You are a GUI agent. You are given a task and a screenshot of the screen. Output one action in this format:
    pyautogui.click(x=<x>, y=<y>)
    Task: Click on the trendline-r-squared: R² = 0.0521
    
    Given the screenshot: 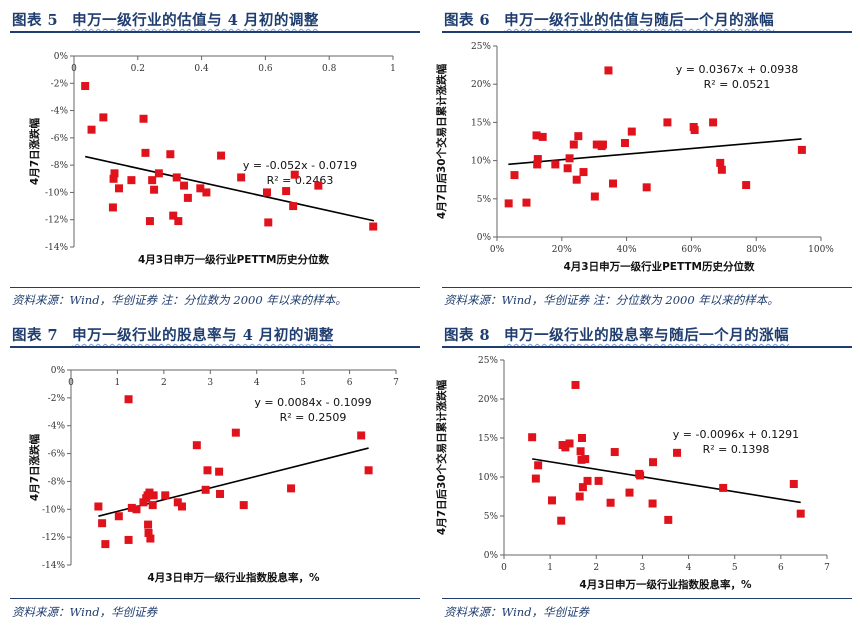 What is the action you would take?
    pyautogui.click(x=737, y=84)
    